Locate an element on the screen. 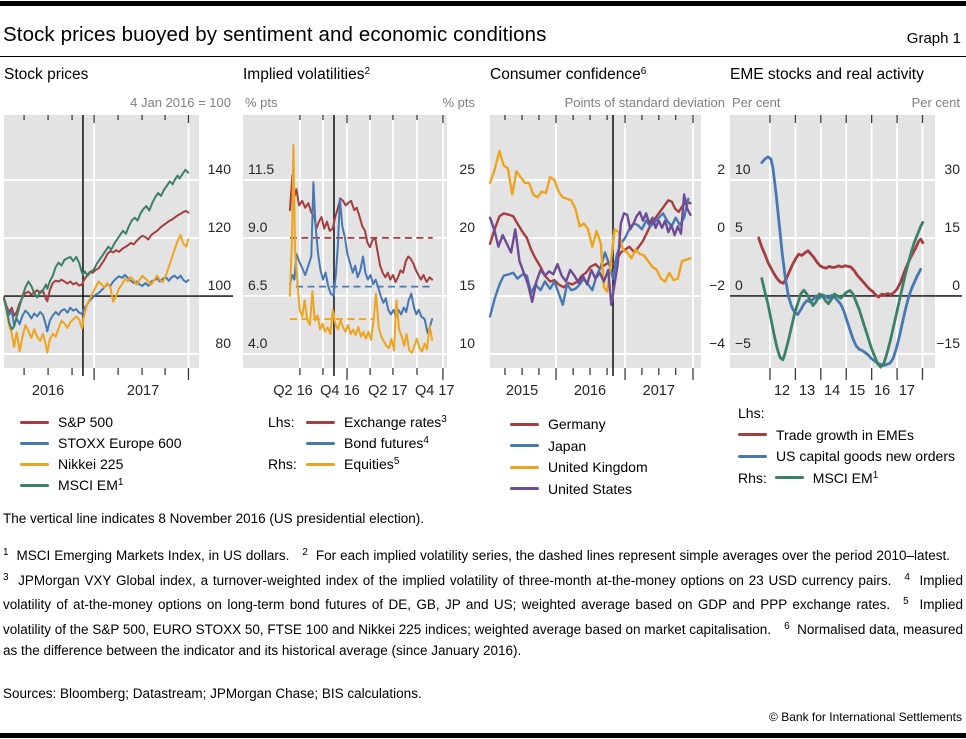 The image size is (966, 739). legend-label: Germany is located at coordinates (577, 424).